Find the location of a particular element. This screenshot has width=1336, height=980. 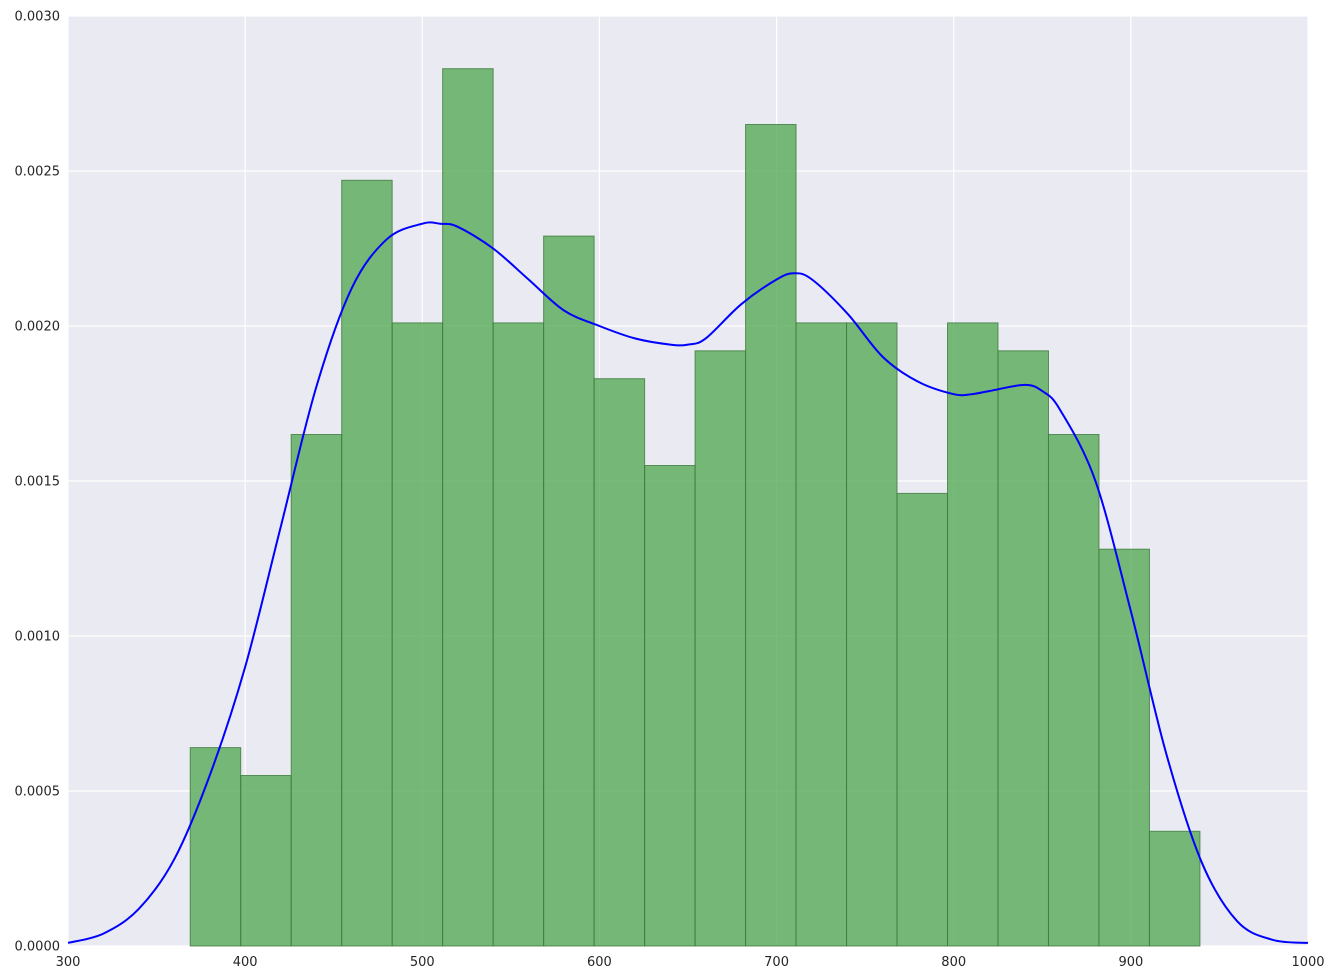

x-tick-label-2: 500 is located at coordinates (422, 962).